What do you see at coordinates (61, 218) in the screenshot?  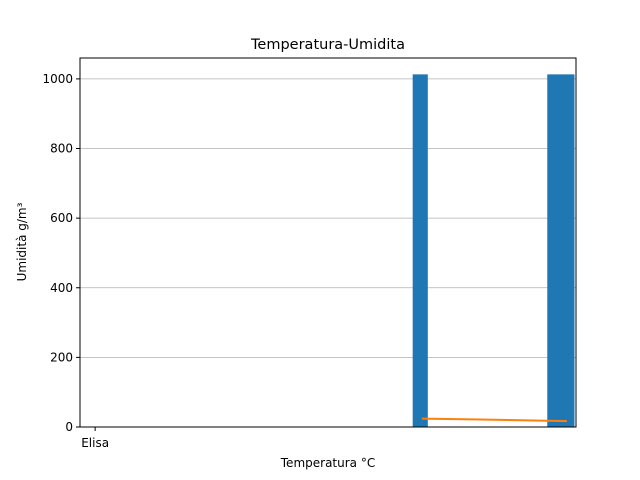 I see `y-tick-label-3: 600` at bounding box center [61, 218].